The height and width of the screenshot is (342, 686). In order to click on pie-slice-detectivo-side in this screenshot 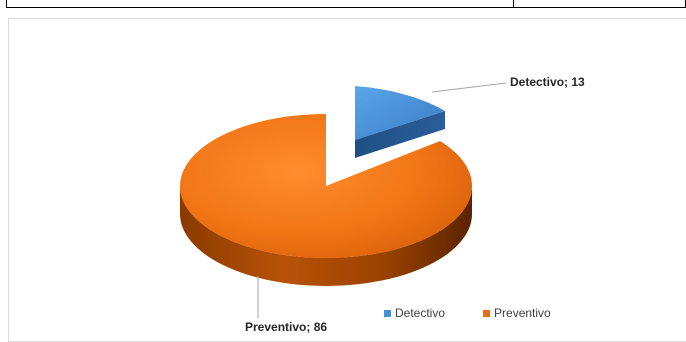, I will do `click(400, 134)`.